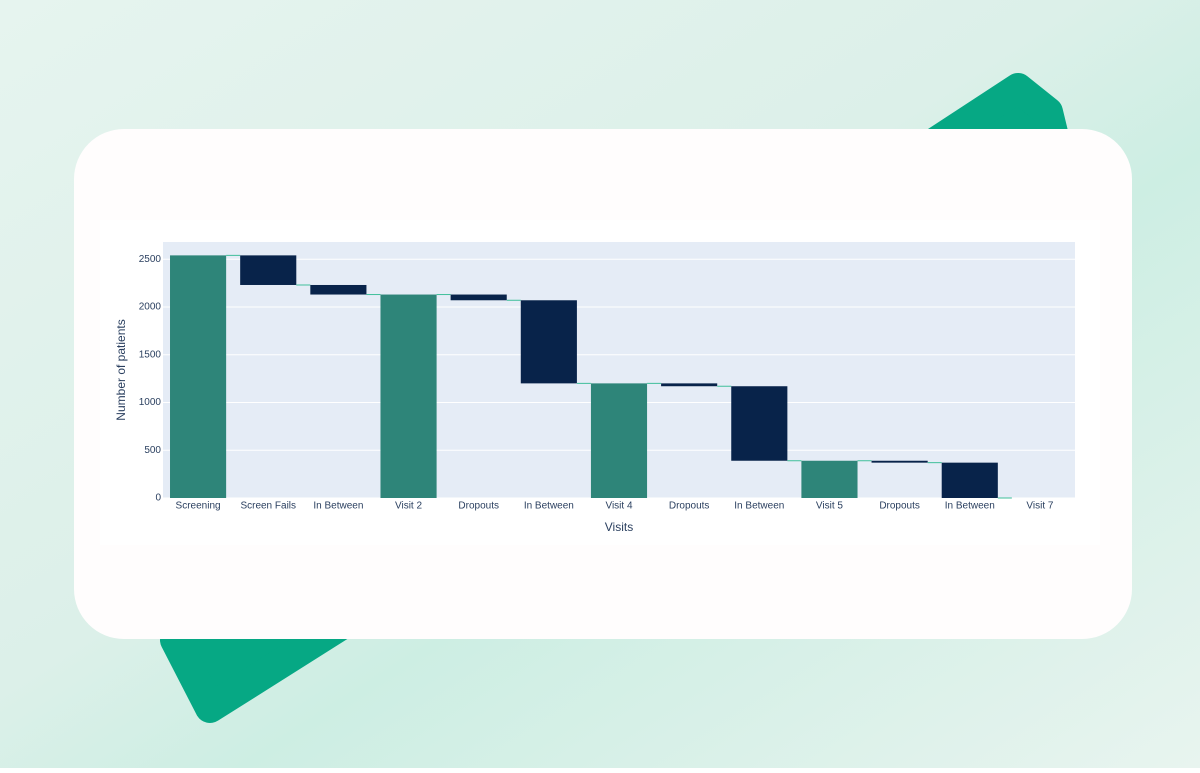 Image resolution: width=1200 pixels, height=773 pixels. What do you see at coordinates (158, 498) in the screenshot?
I see `y-tick-label: 0` at bounding box center [158, 498].